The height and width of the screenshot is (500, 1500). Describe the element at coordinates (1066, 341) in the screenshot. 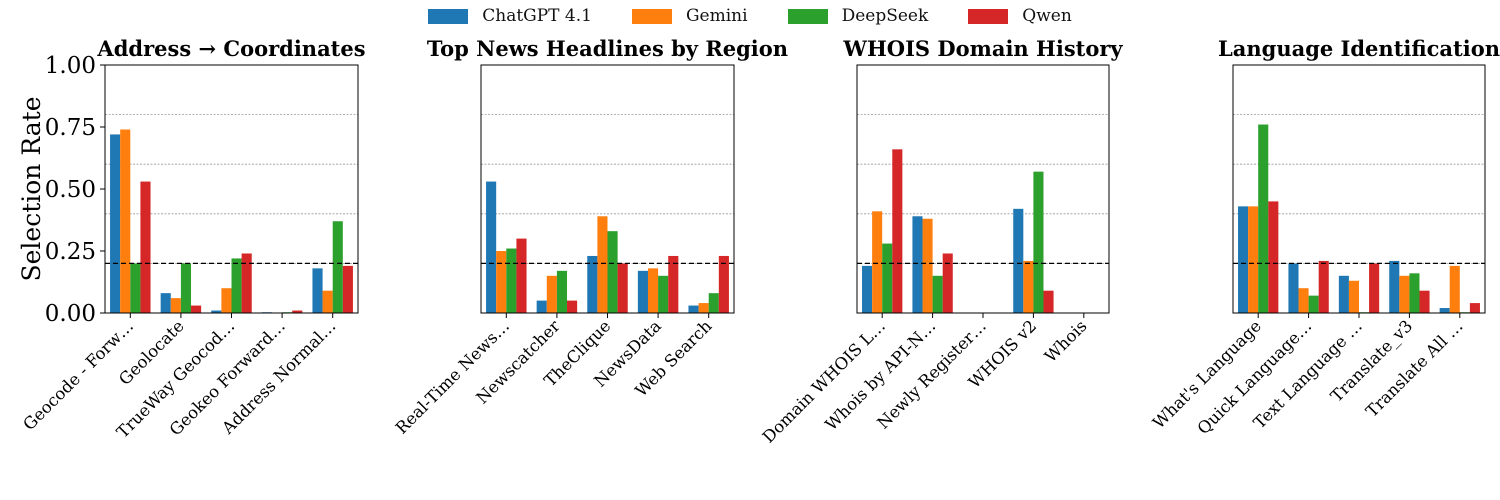

I see `x-tick-label: Whois` at that location.